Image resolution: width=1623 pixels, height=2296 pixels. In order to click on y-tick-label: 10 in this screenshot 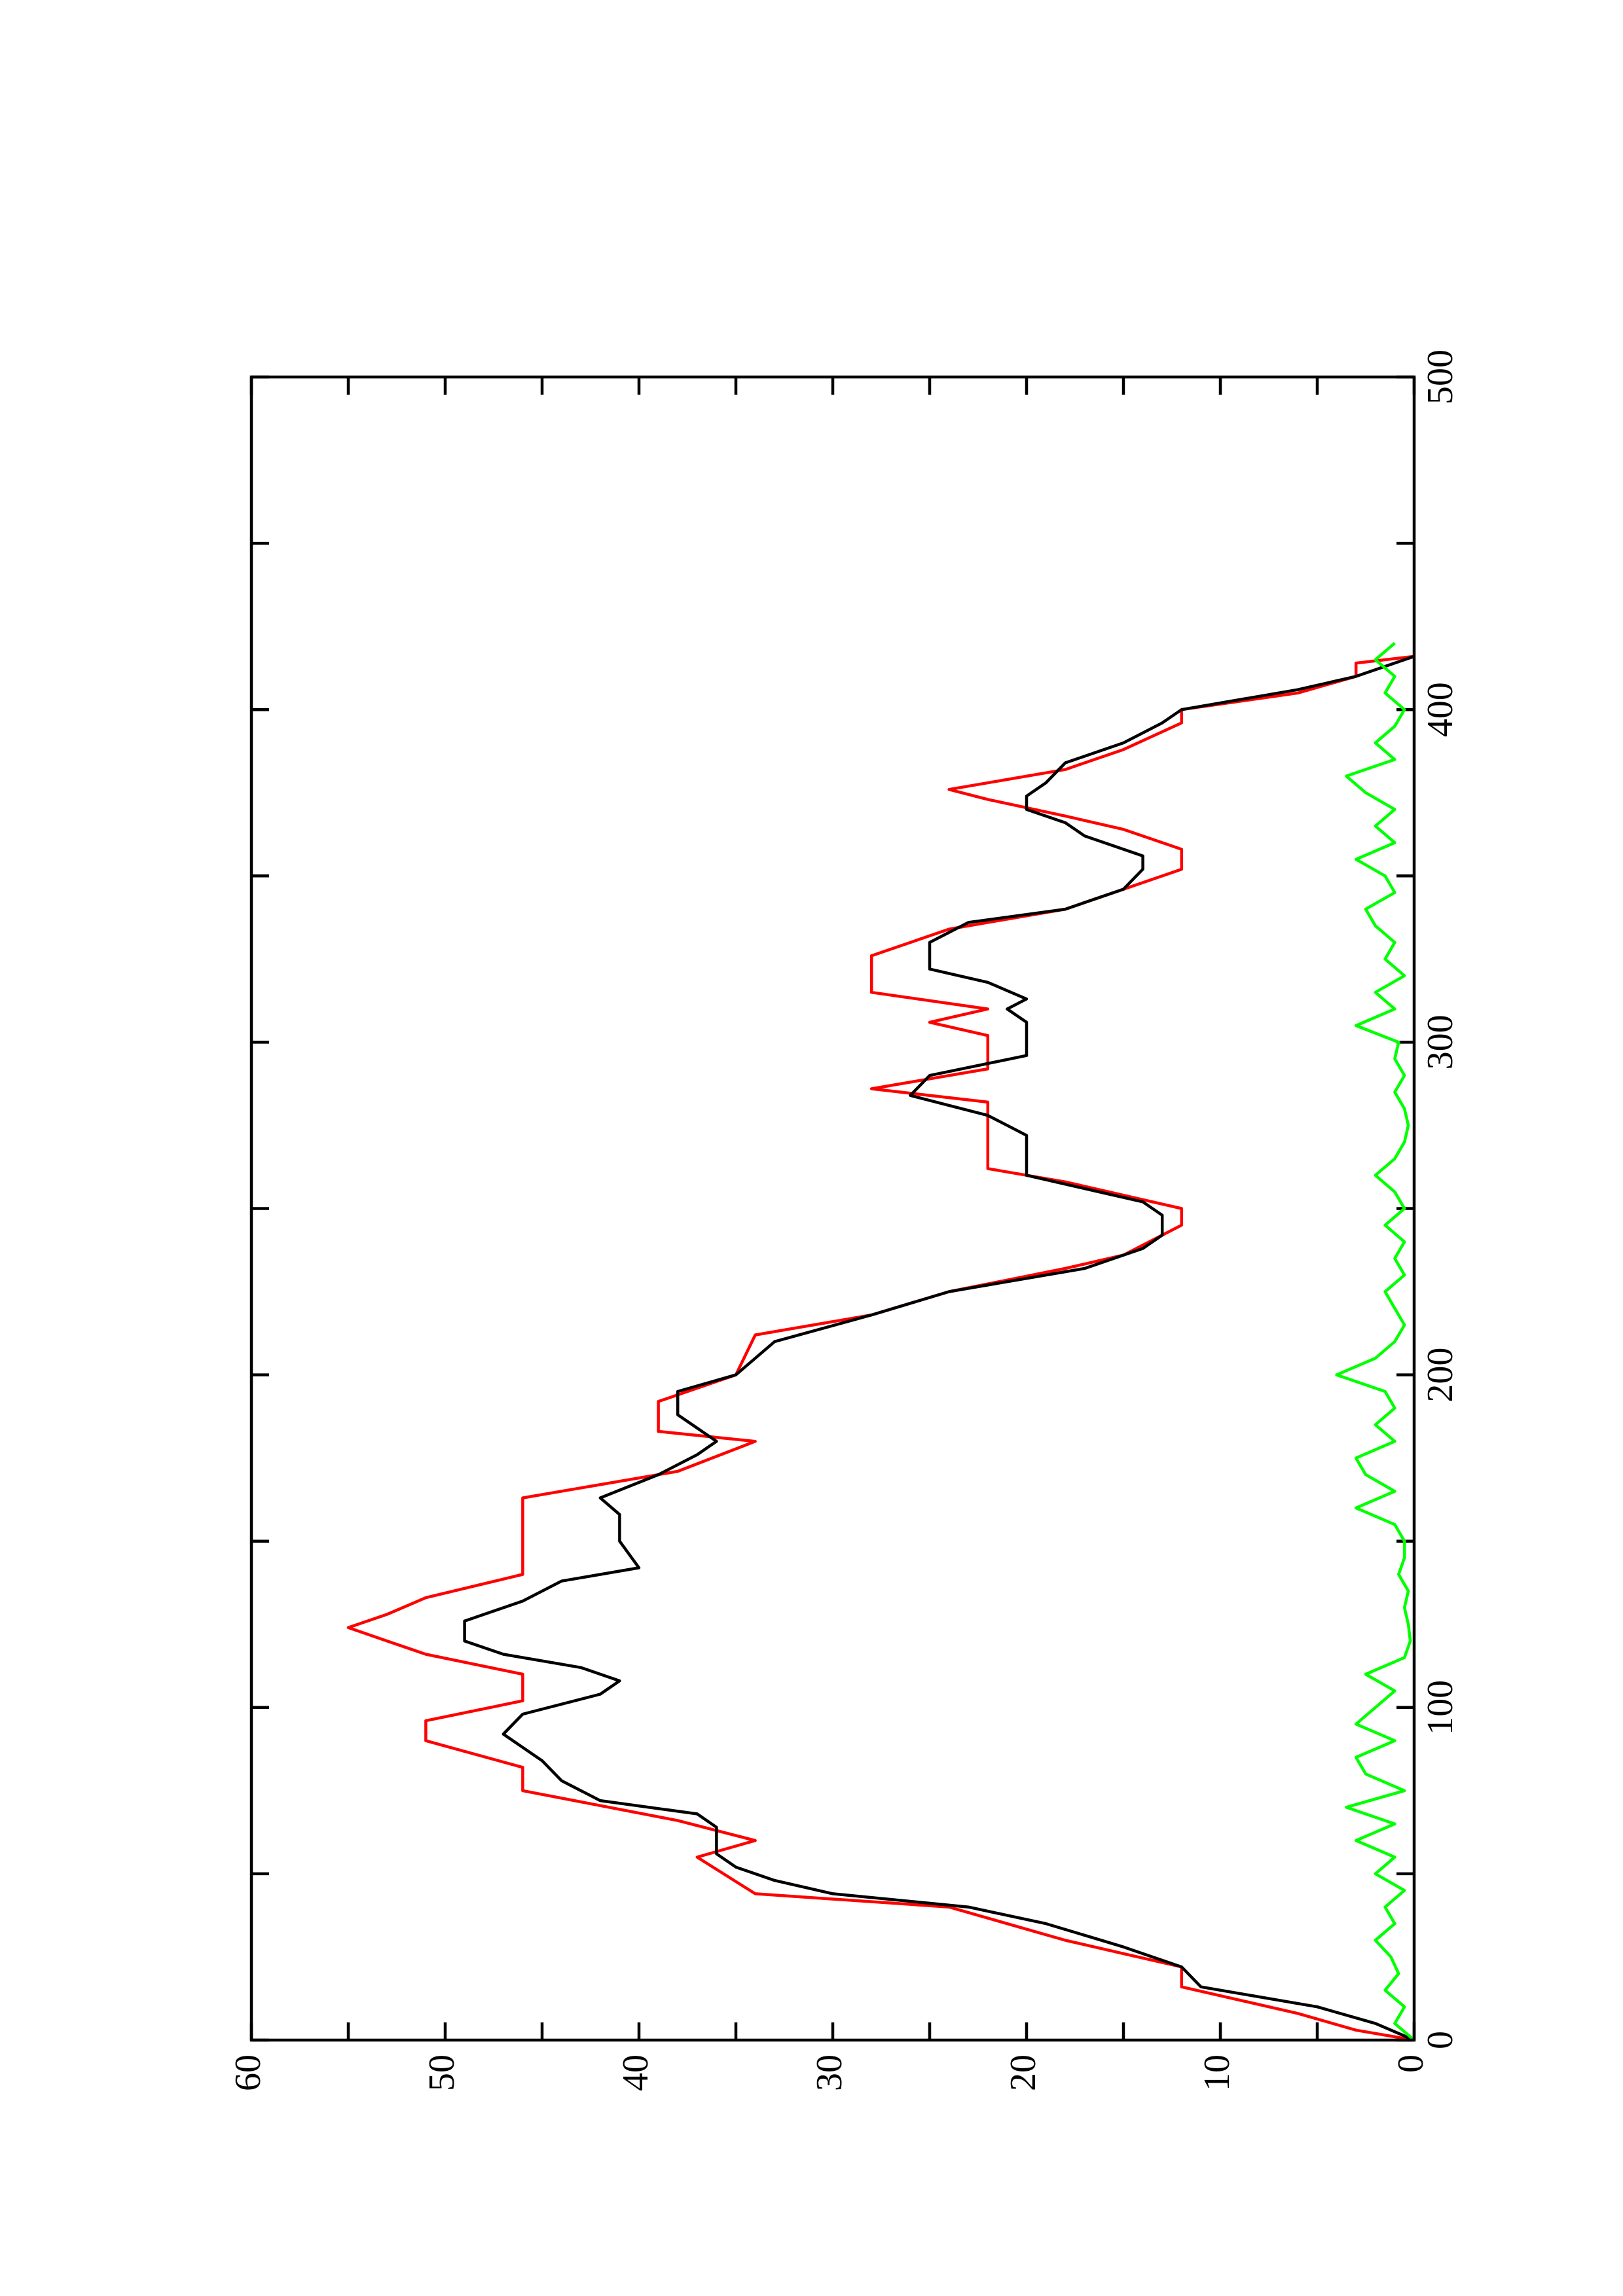, I will do `click(1217, 2072)`.